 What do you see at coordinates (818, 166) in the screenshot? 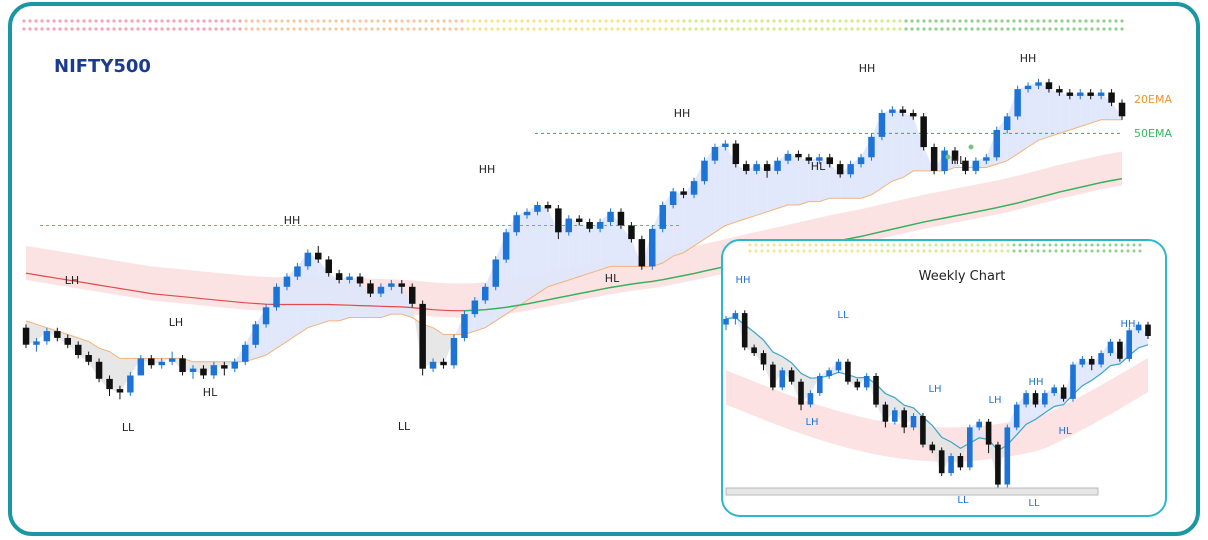
I see `swing-label: HL` at bounding box center [818, 166].